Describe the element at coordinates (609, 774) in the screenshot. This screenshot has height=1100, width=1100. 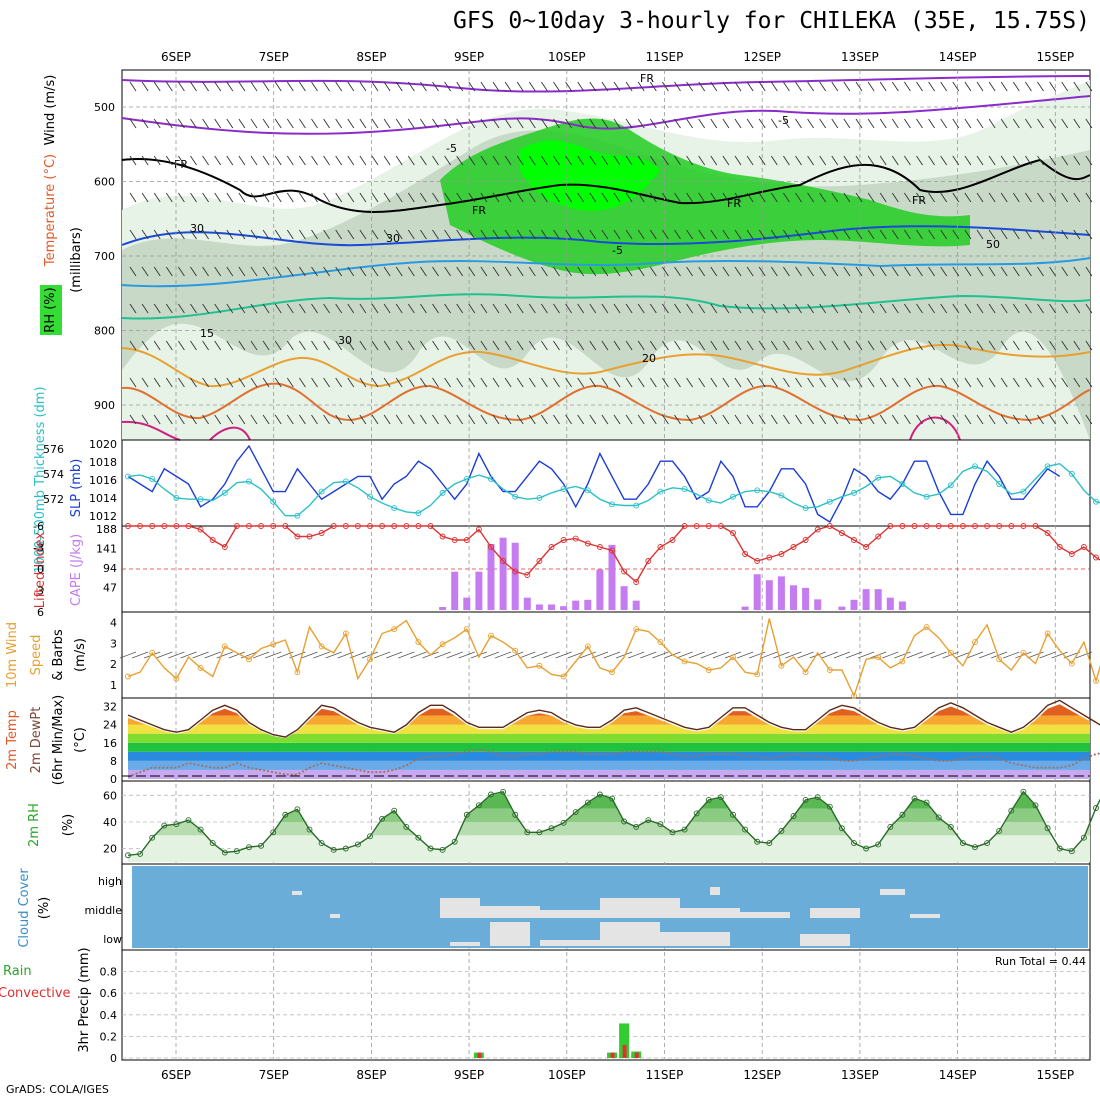
I see `temp-band` at that location.